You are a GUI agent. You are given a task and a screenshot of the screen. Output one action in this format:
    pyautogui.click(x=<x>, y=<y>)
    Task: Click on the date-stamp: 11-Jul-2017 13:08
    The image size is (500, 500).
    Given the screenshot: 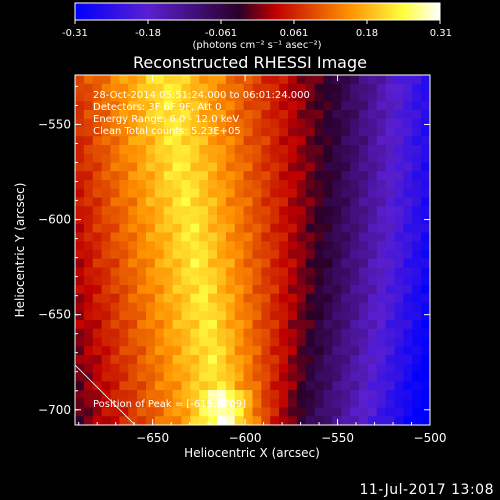 What is the action you would take?
    pyautogui.click(x=426, y=490)
    